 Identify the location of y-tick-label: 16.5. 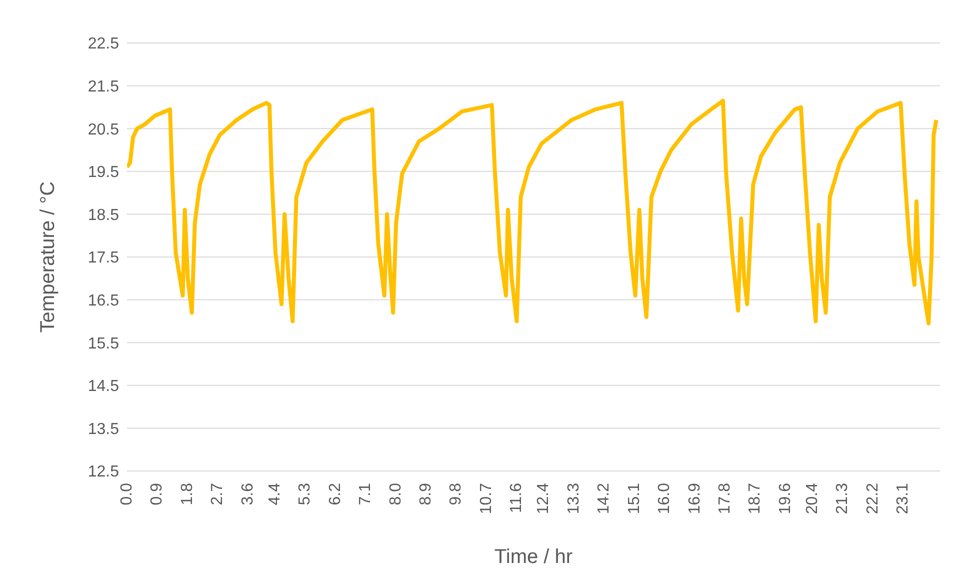
(104, 301).